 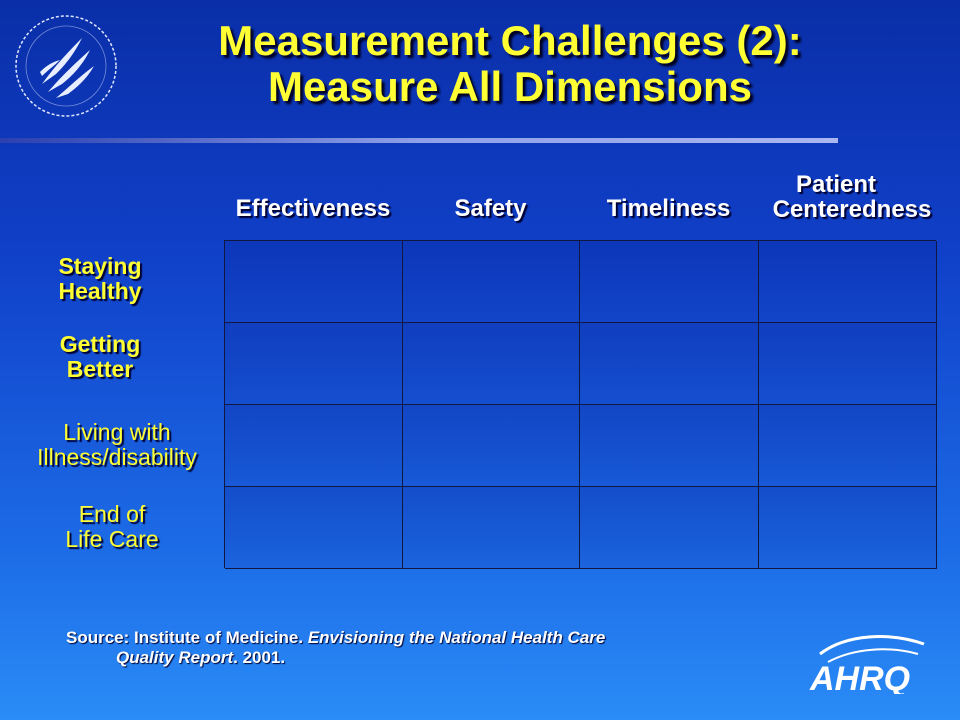 I want to click on hhs-seal-logo-icon, so click(x=66, y=66).